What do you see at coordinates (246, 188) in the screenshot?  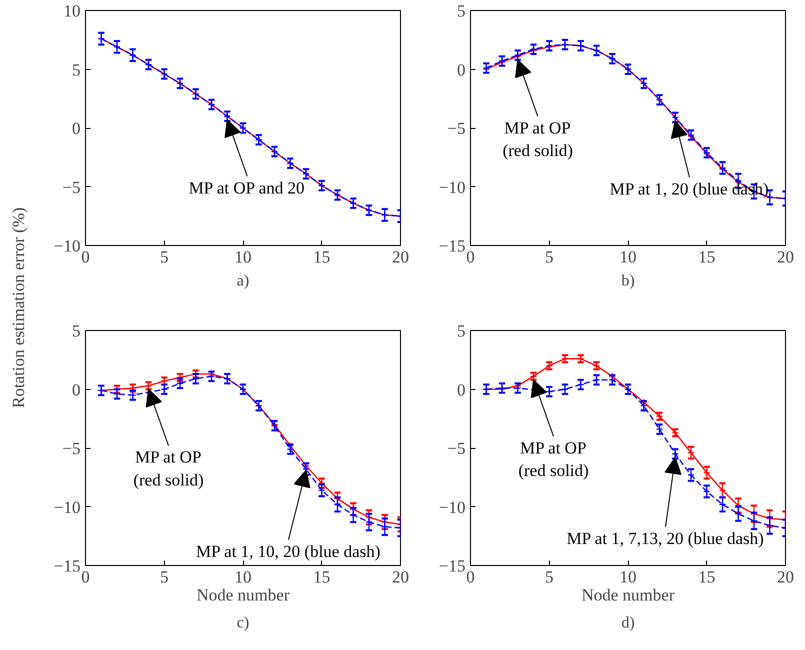 I see `annotation: MP at OP and 20` at bounding box center [246, 188].